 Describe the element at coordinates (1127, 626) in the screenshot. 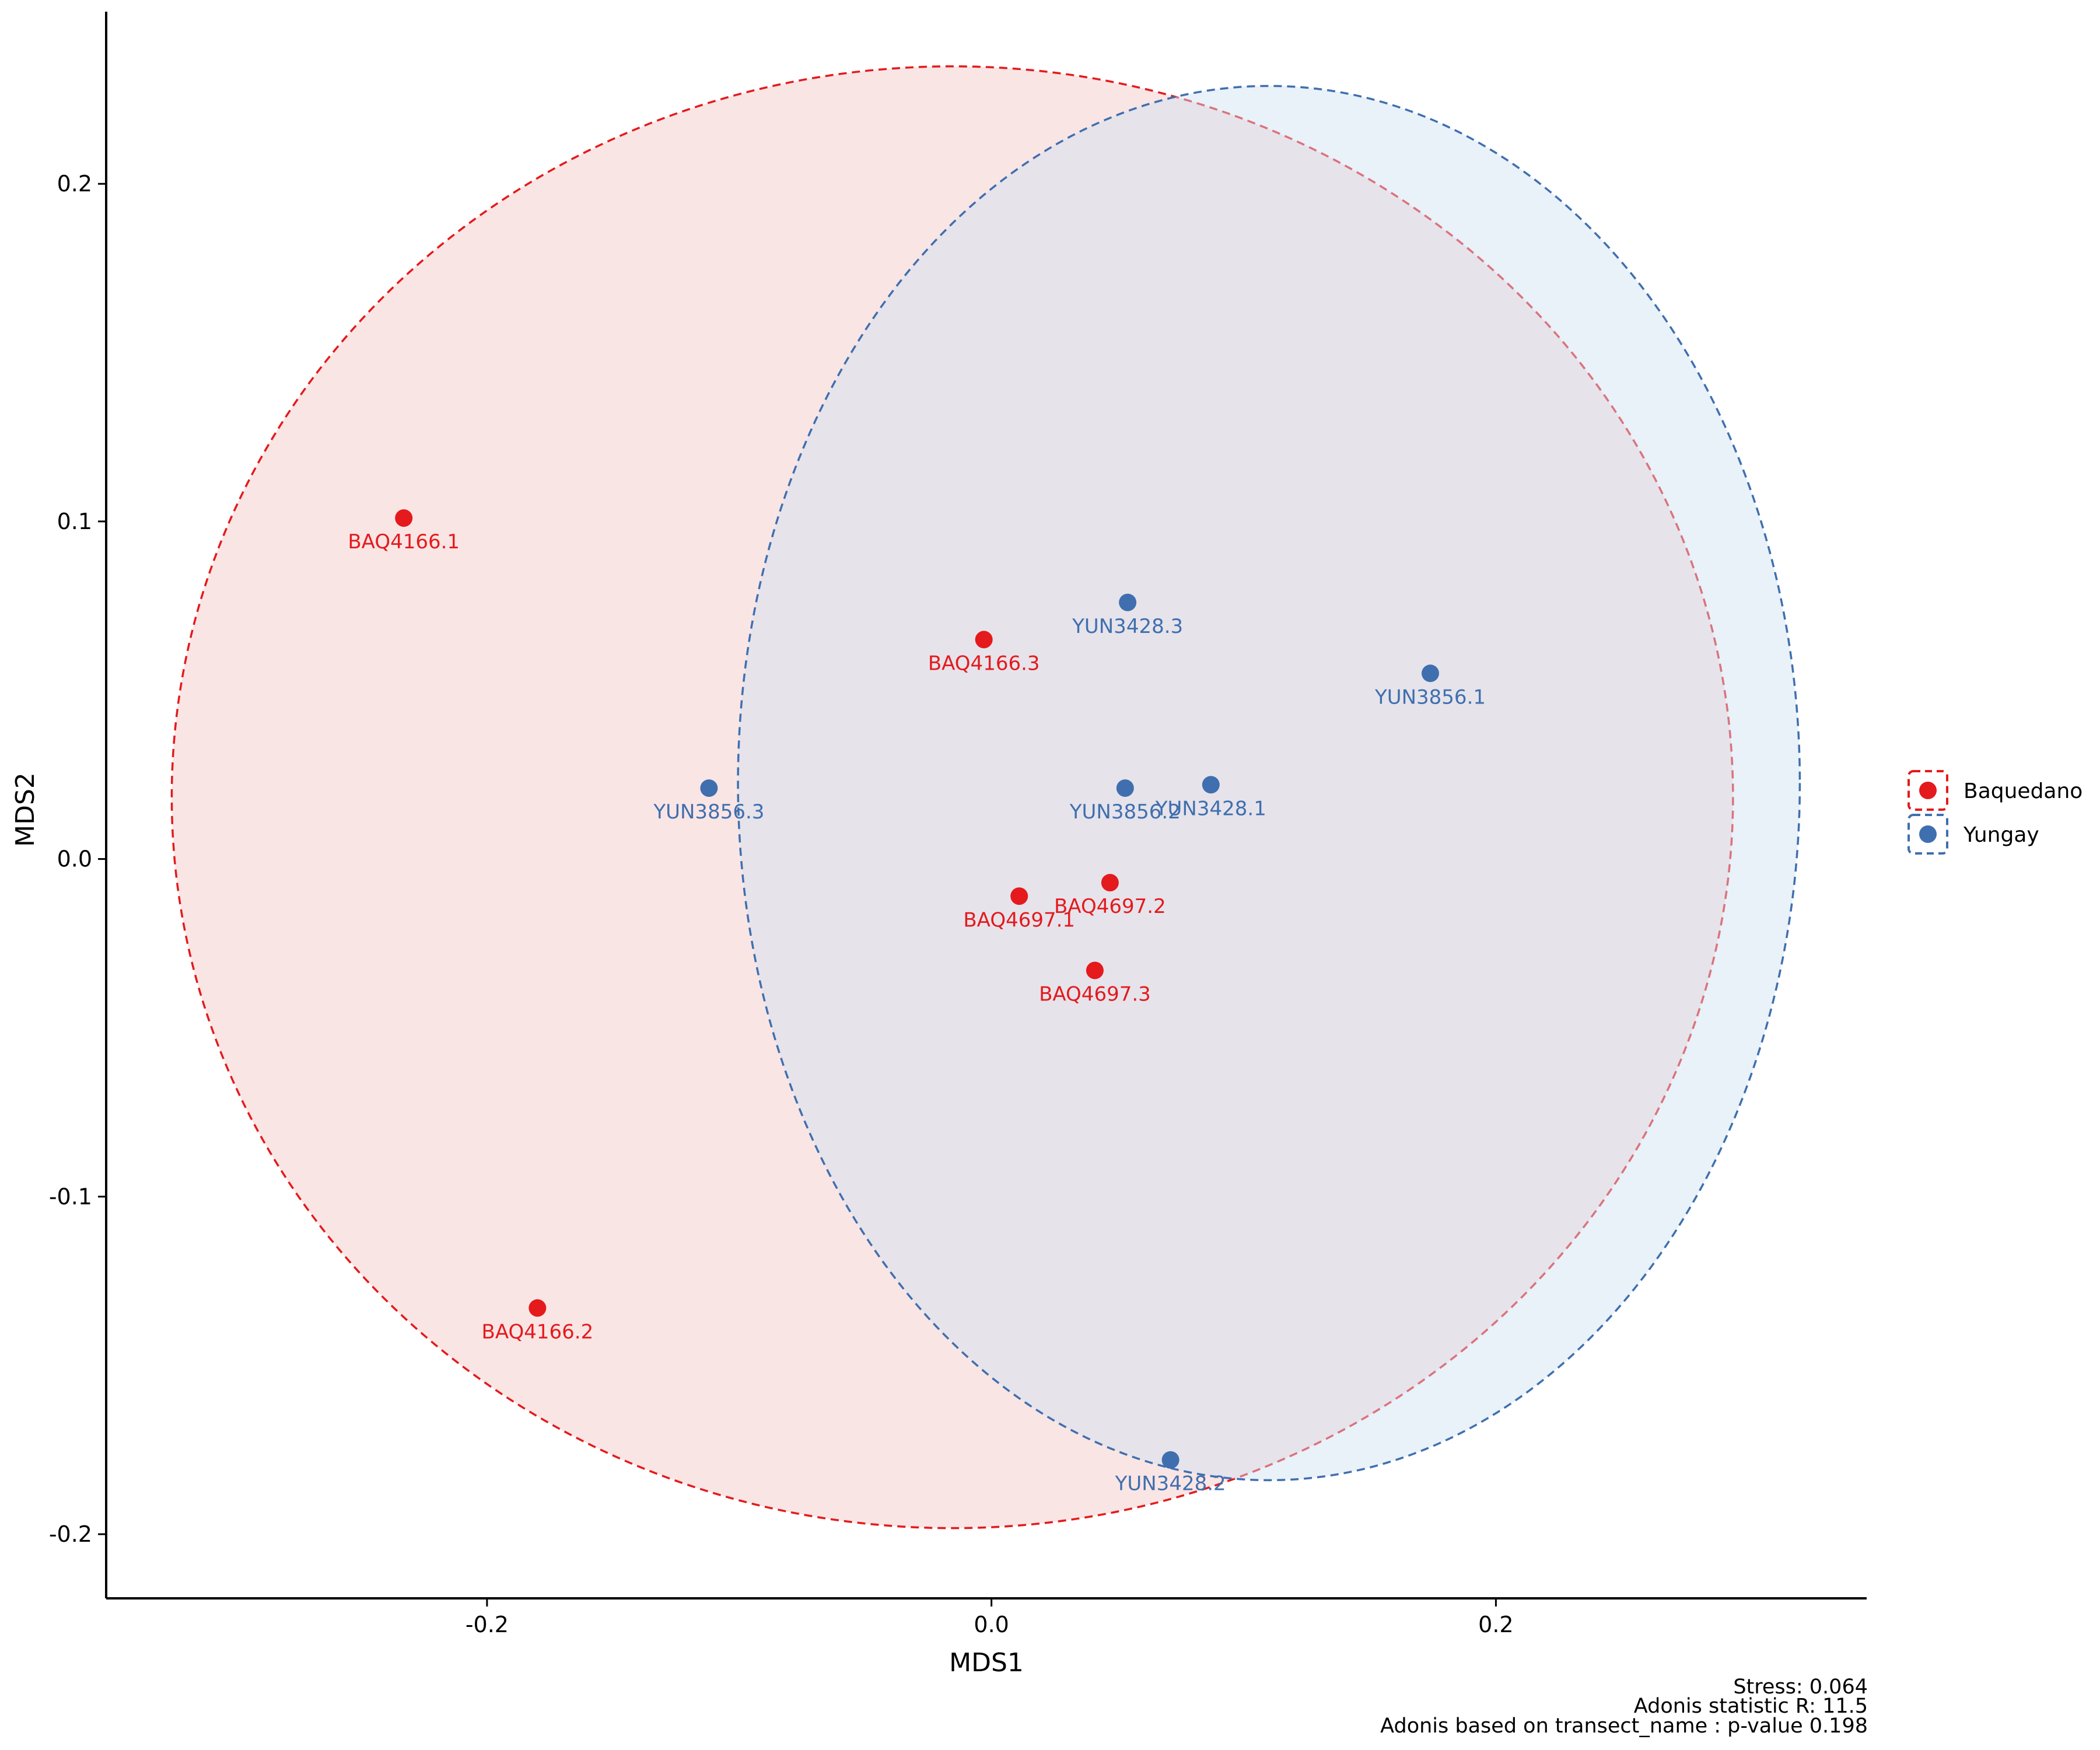

I see `point-label-yun3428-3: YUN3428.3` at that location.